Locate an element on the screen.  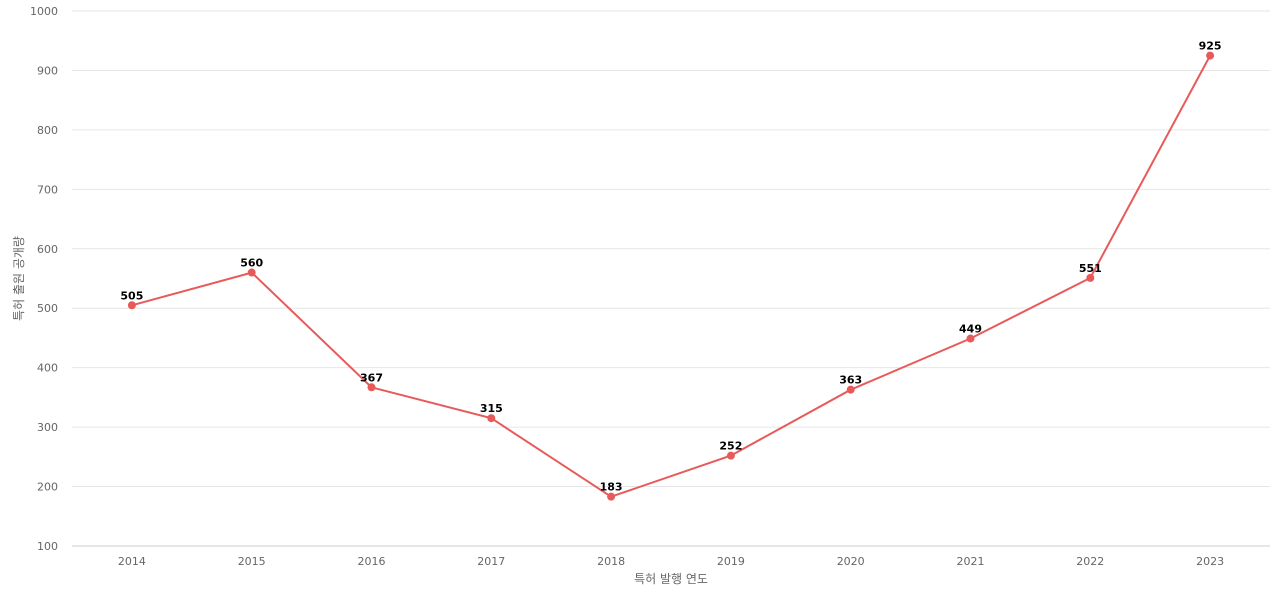
x-tick-label: 2022 is located at coordinates (1090, 561).